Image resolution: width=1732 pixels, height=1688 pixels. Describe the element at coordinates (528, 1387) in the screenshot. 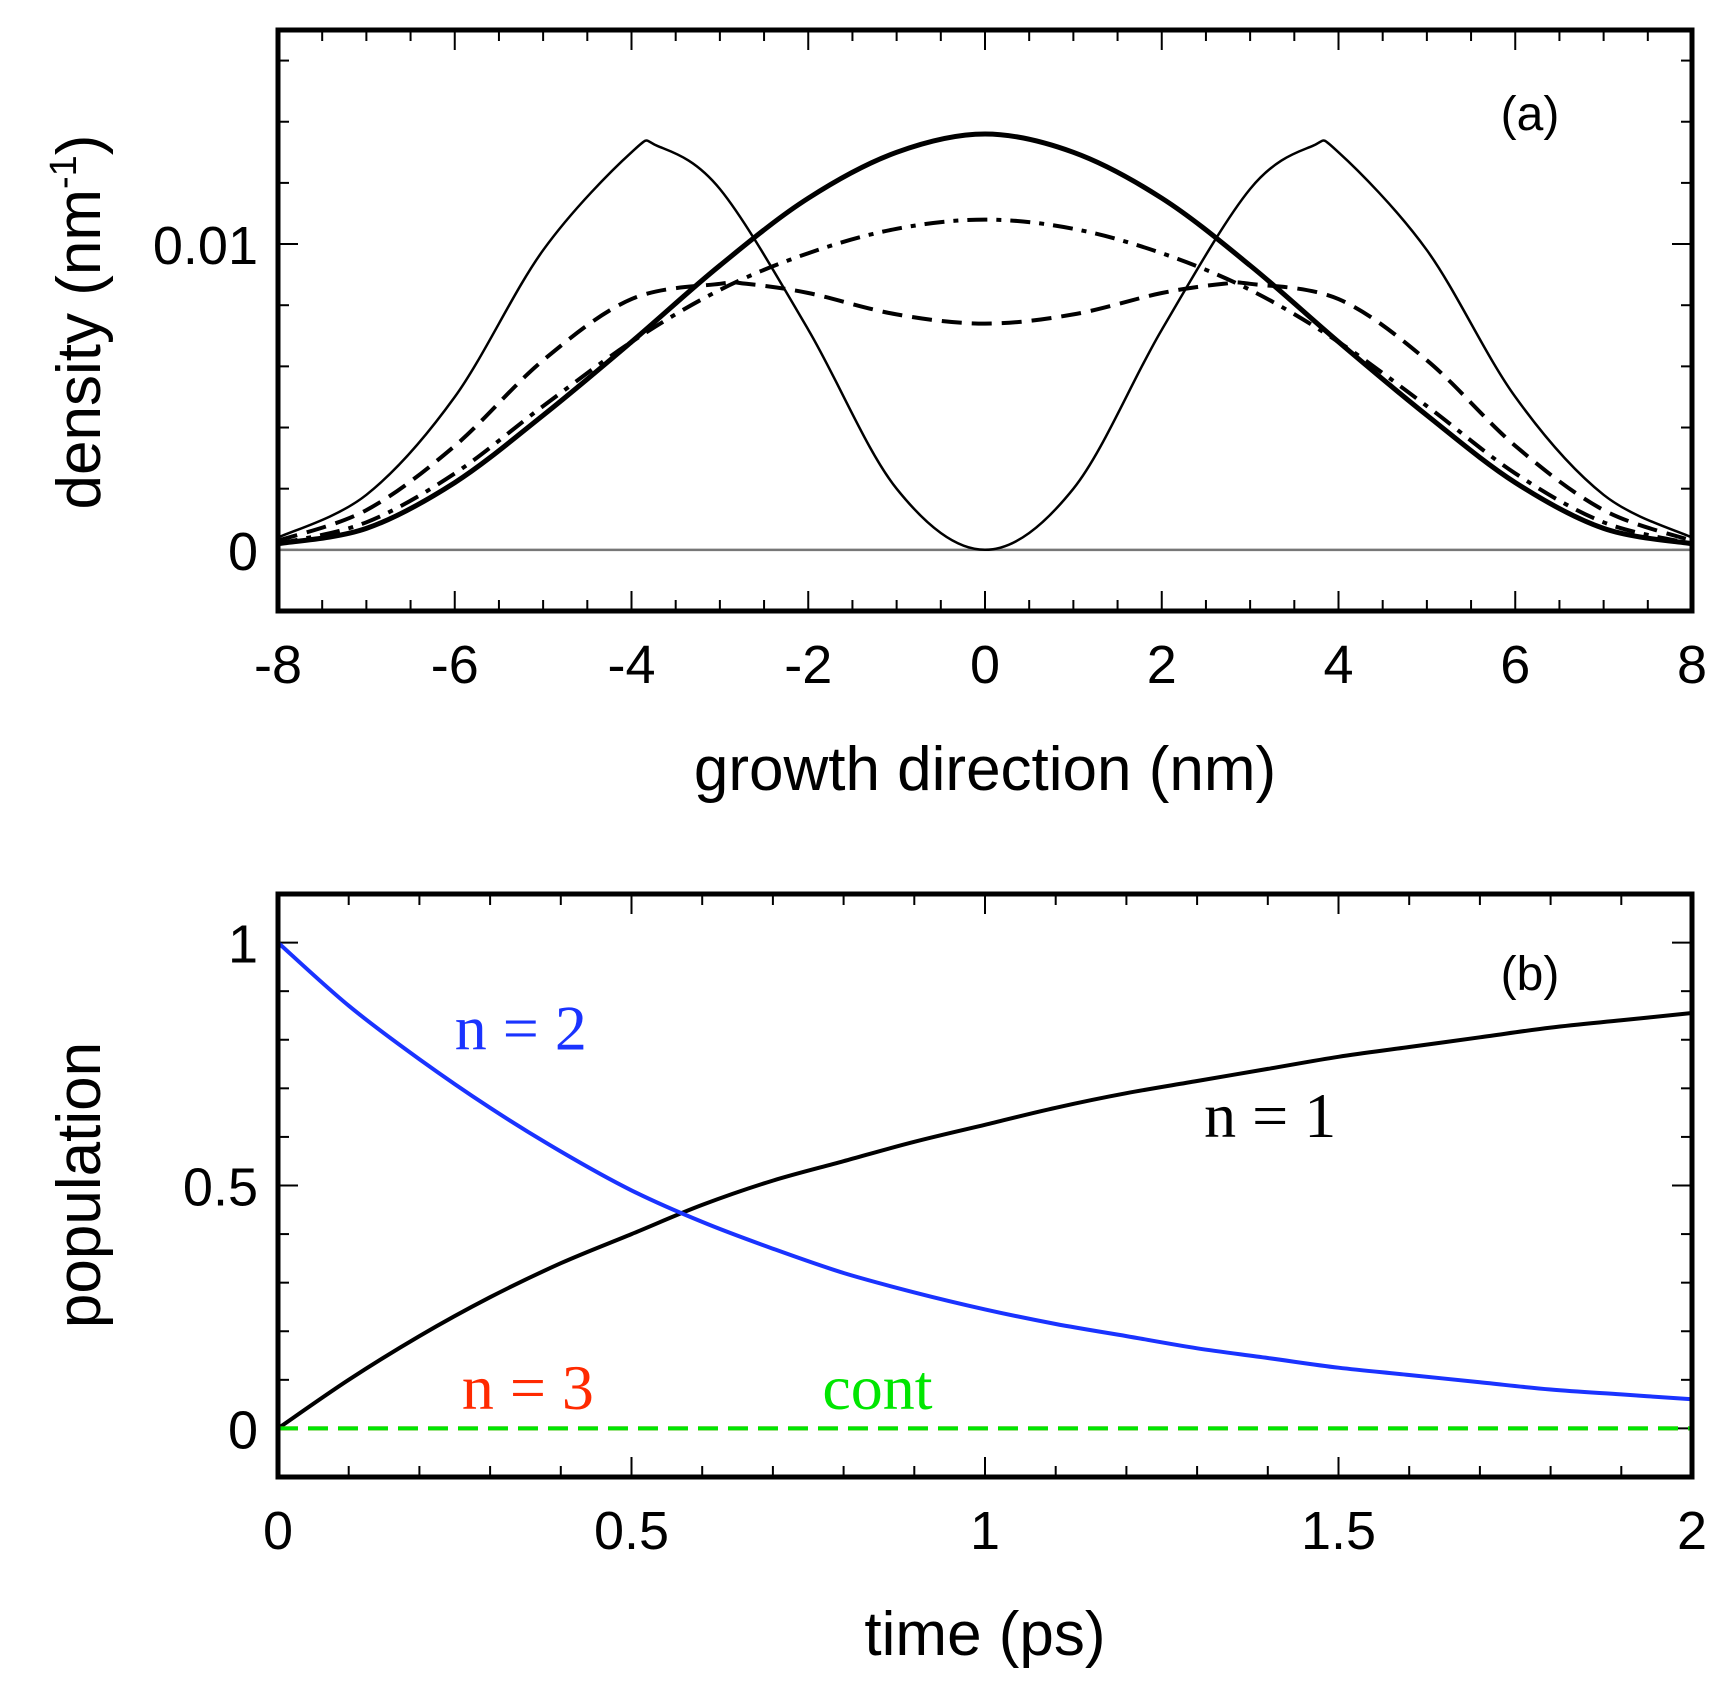

I see `annotation-n-3: n = 3` at that location.